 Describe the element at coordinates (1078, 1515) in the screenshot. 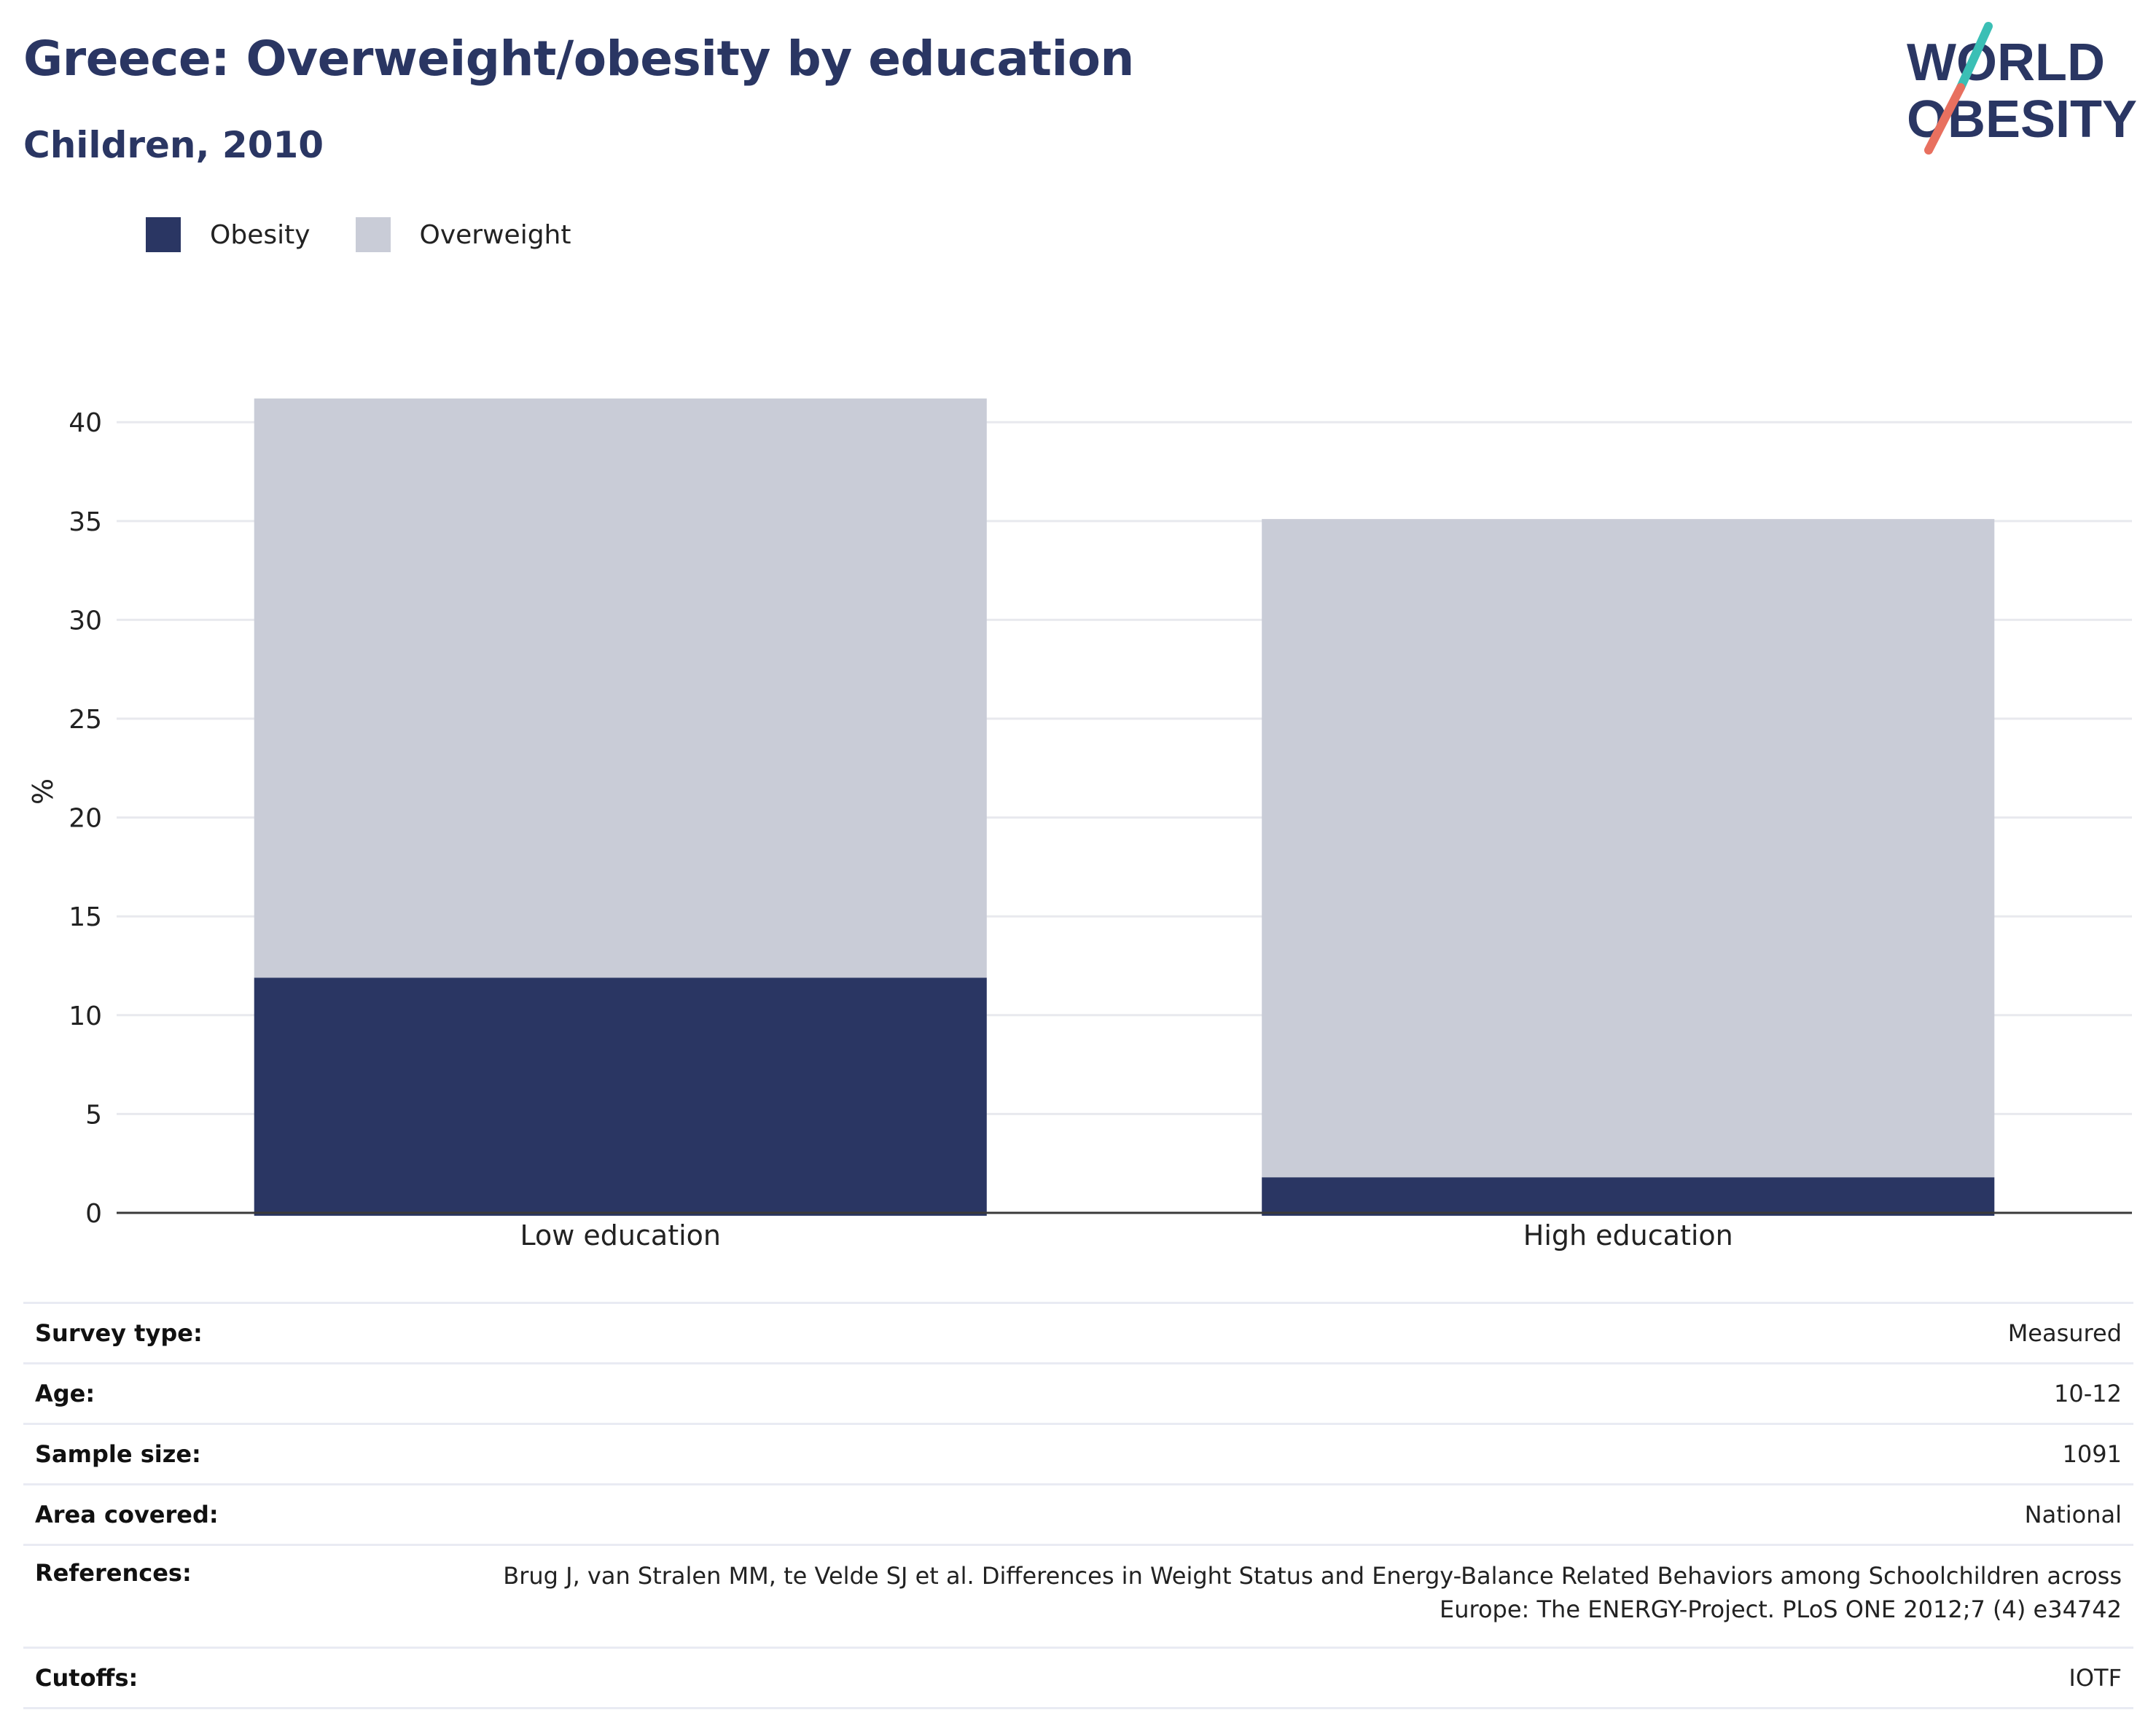

I see `info-row-area-covered: Area covered: National` at that location.